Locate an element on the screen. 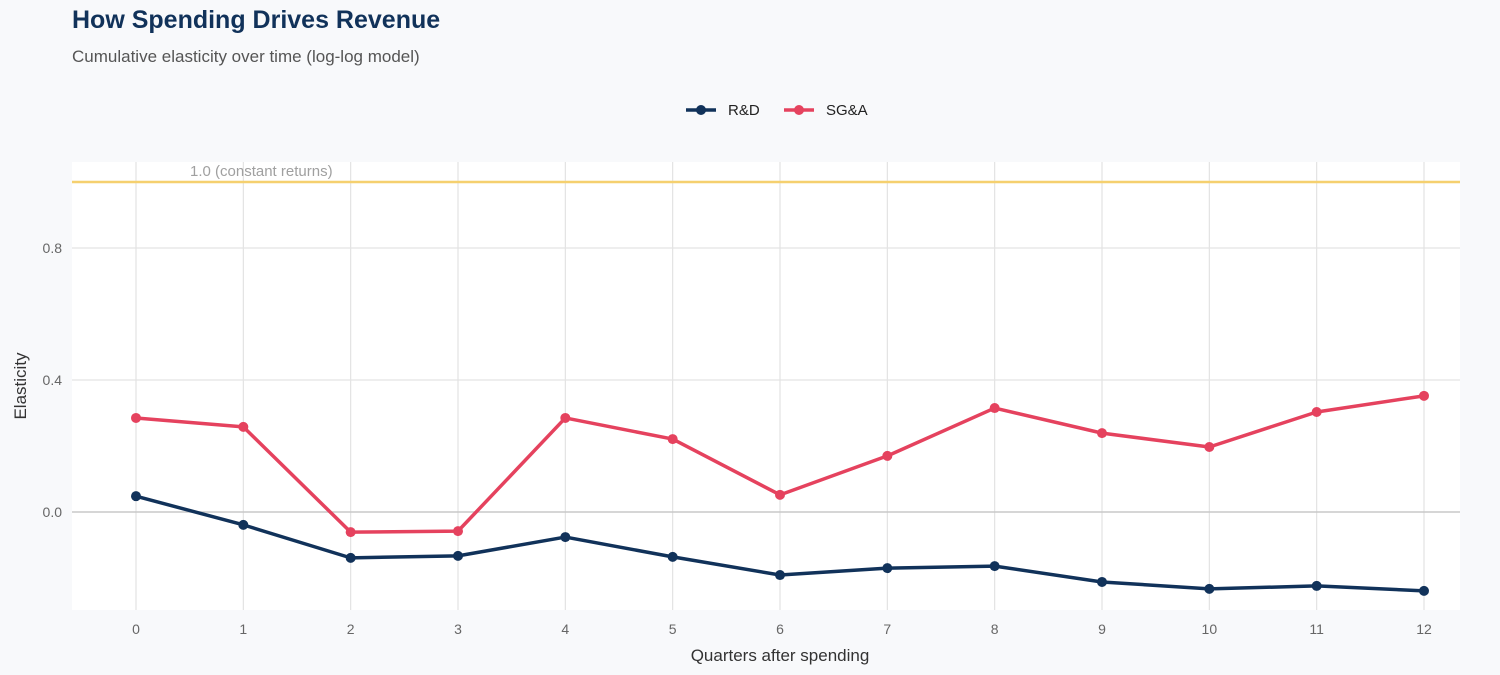  x-tick-label: 2 is located at coordinates (351, 629).